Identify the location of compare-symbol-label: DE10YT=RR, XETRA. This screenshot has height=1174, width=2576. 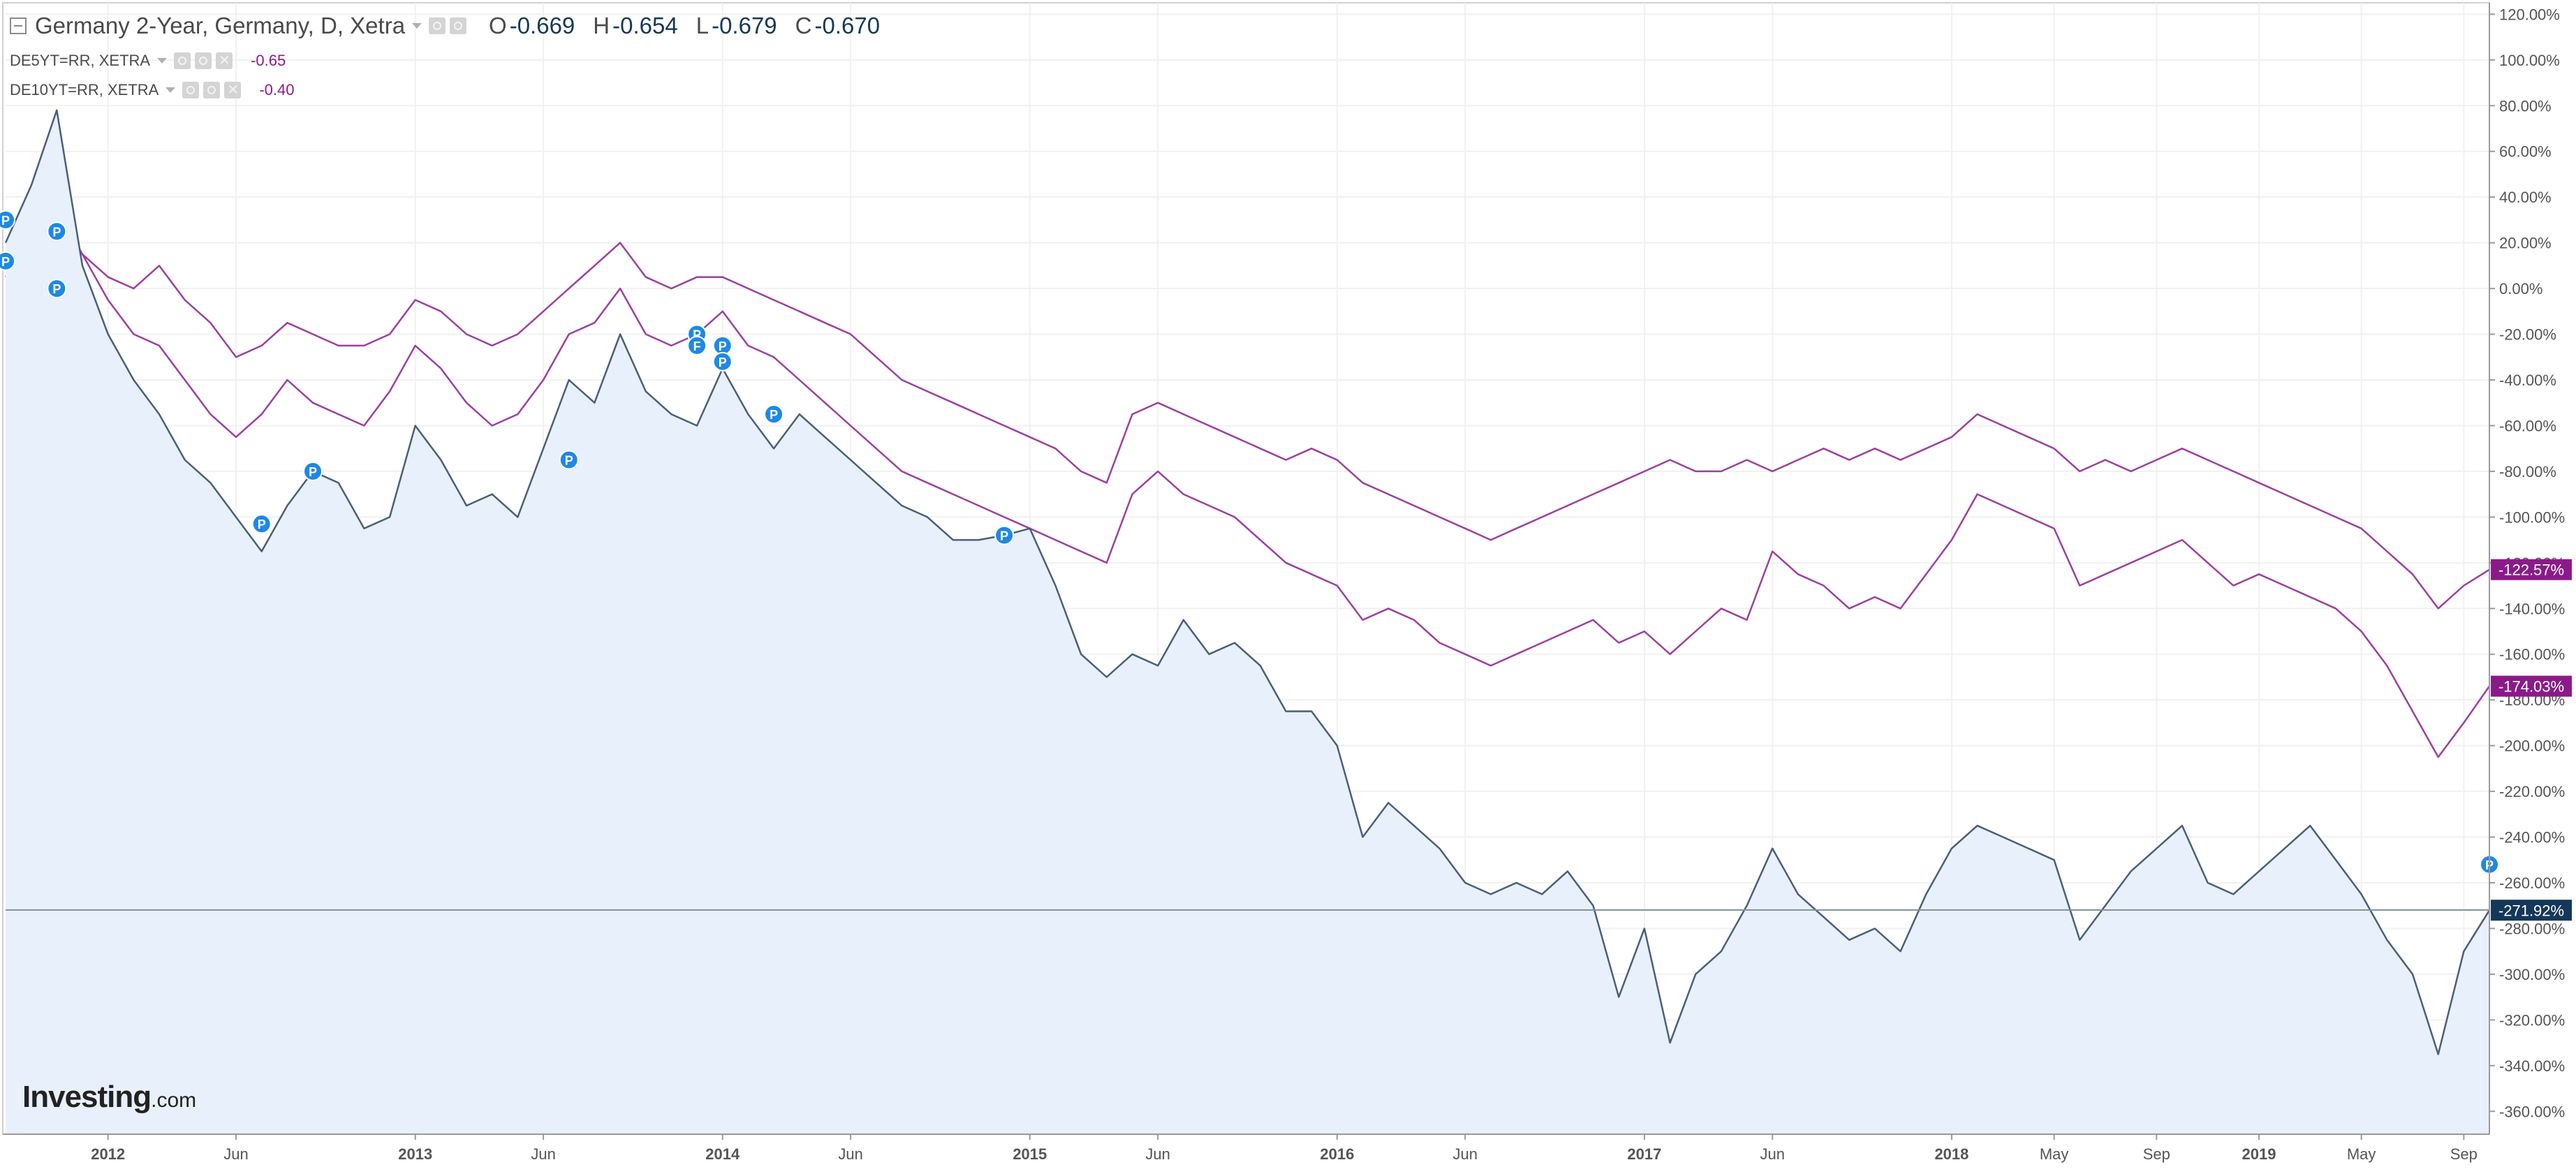
(84, 89).